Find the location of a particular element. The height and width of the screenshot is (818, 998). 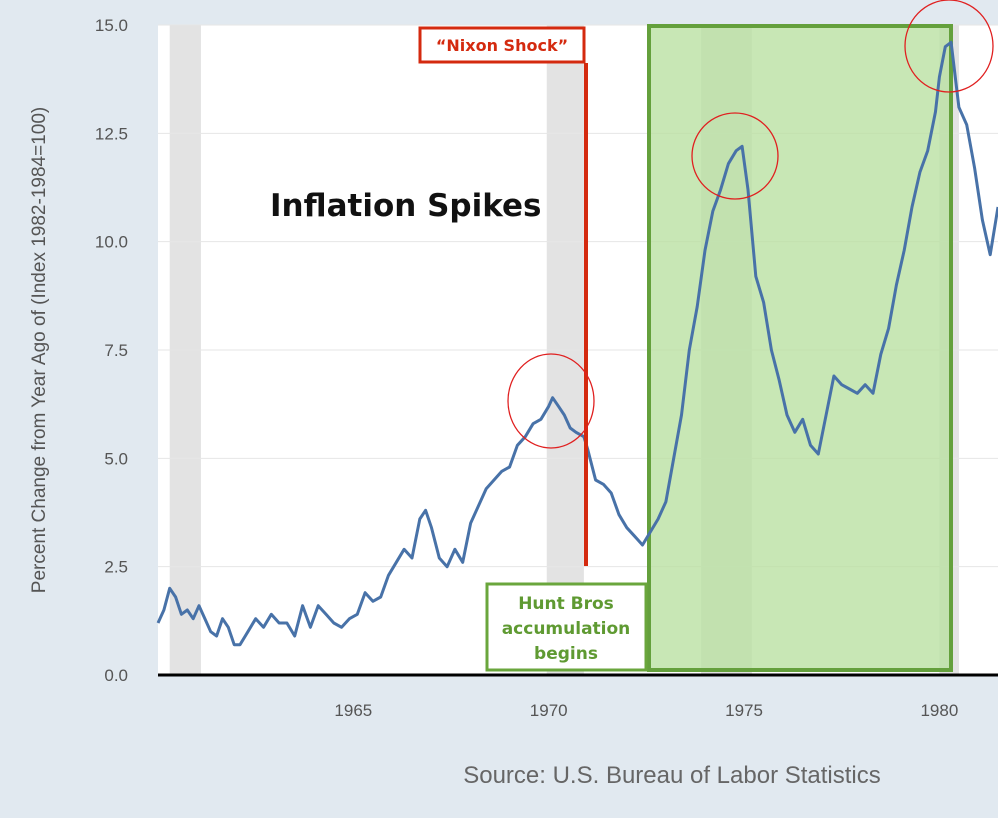

source-note: Source: U.S. Bureau of Labor Statistics is located at coordinates (672, 775).